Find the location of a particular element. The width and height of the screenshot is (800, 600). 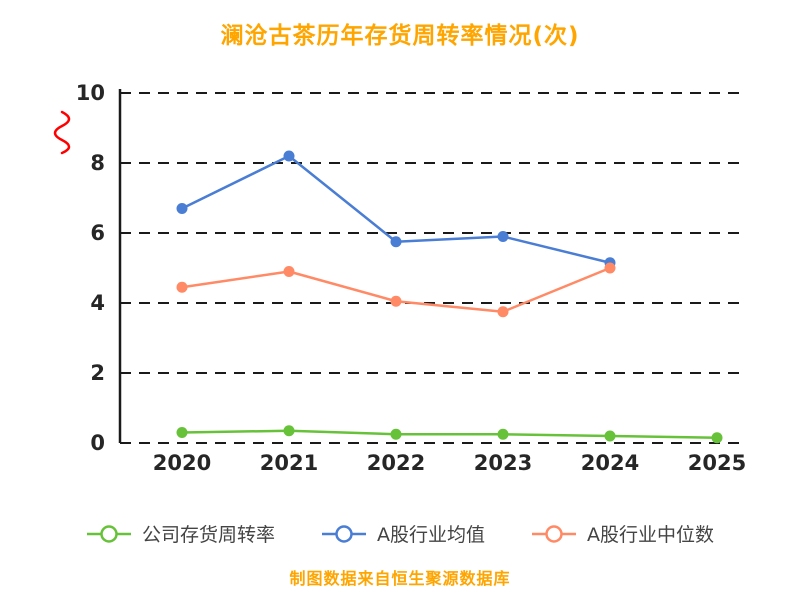

y-tick-label: 10 is located at coordinates (90, 93).